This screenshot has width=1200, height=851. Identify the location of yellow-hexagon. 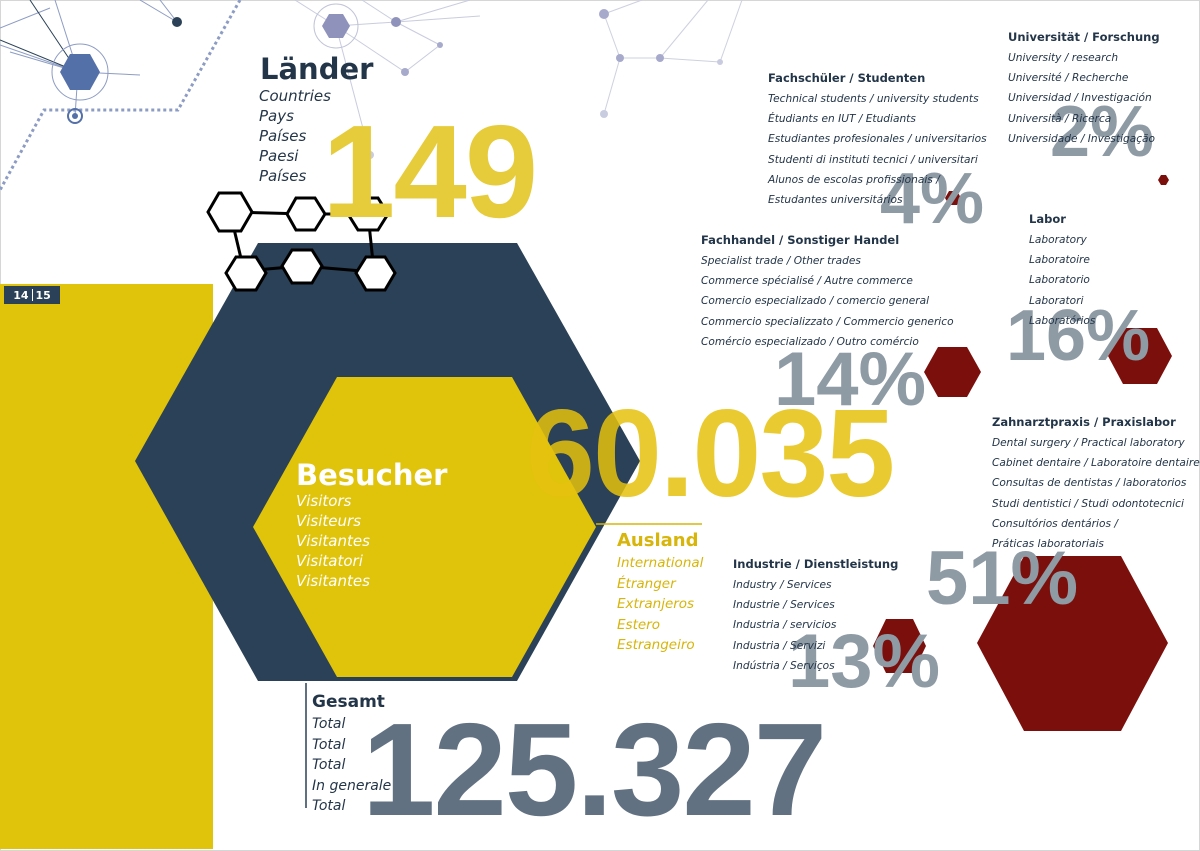
(424, 527).